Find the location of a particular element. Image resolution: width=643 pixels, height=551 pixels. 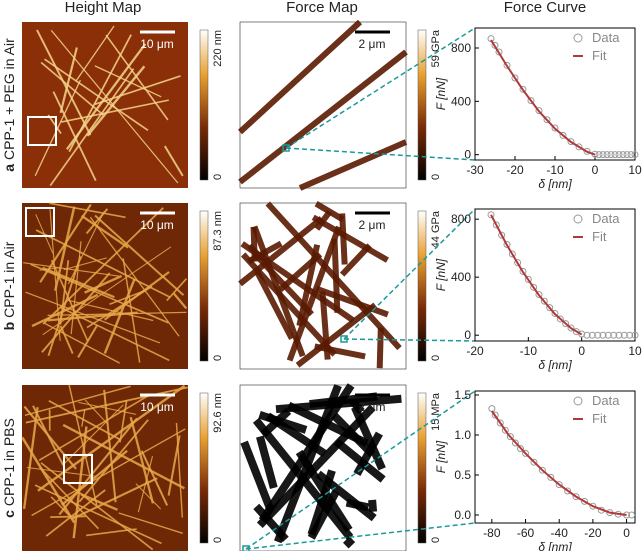

row-label: c CPP-1 in PBS is located at coordinates (9, 468).